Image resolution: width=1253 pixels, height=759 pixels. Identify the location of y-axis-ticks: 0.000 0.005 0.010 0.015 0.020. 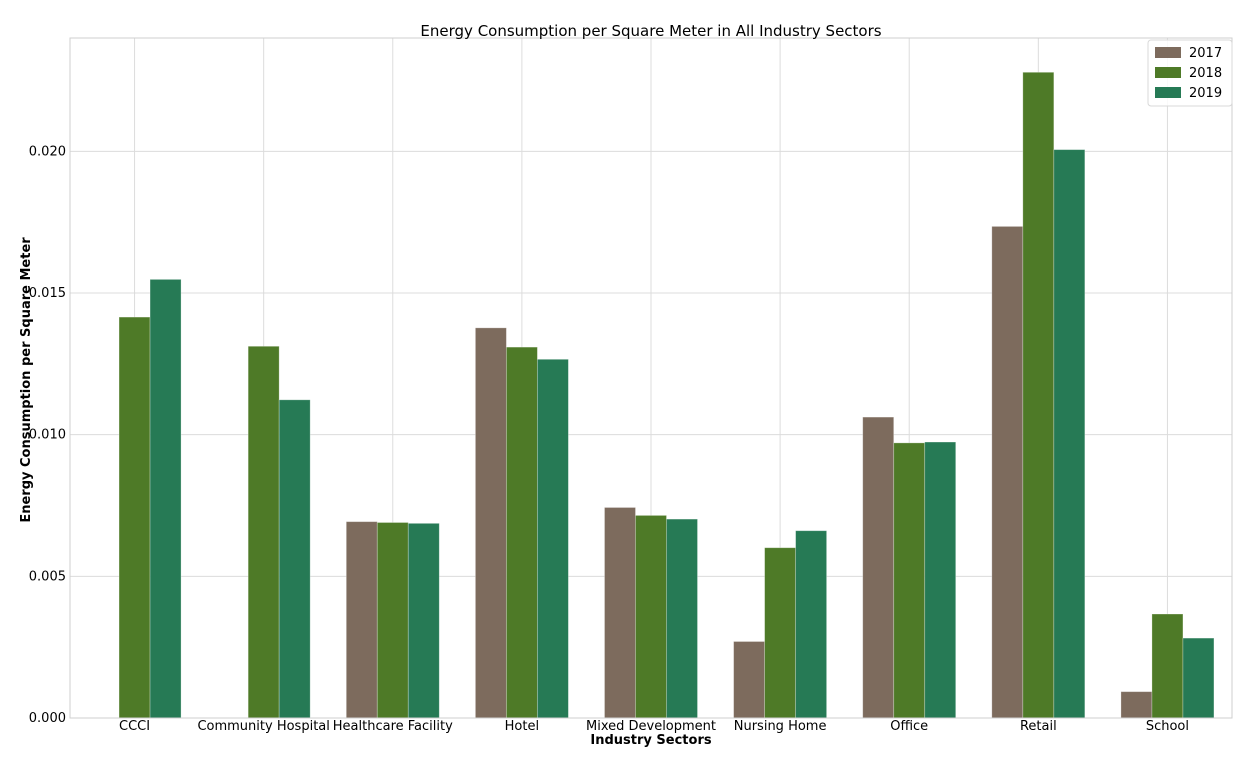
(47, 435).